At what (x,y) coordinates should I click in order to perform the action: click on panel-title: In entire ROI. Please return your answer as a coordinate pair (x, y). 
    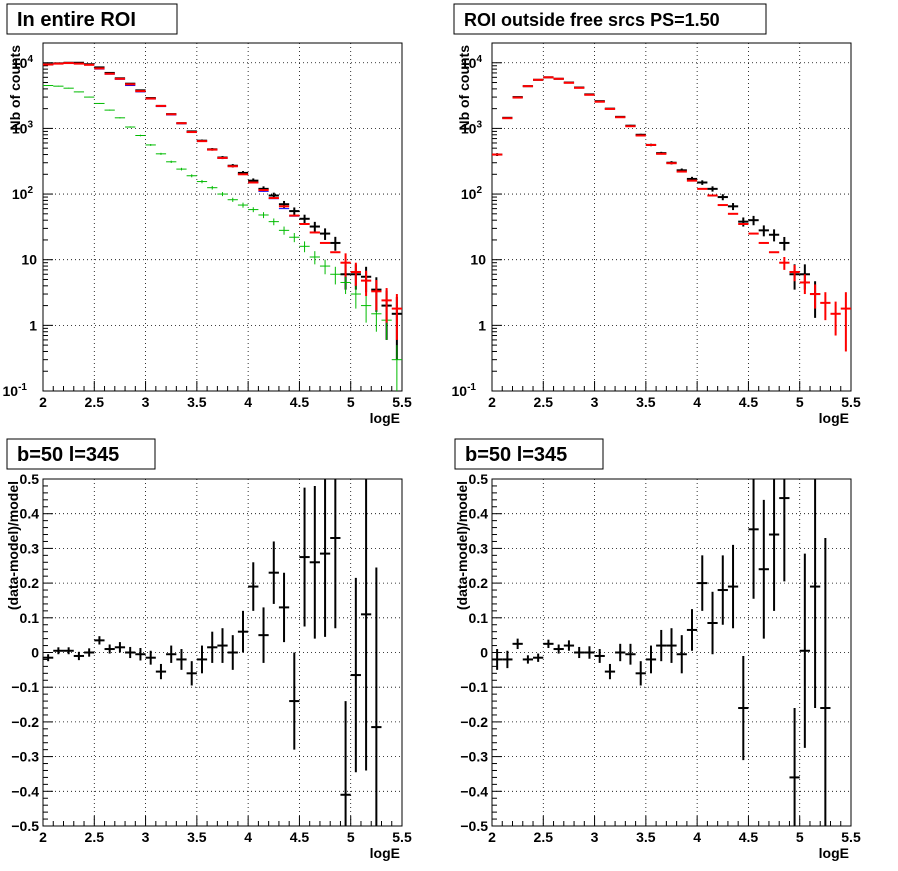
    Looking at the image, I should click on (76, 20).